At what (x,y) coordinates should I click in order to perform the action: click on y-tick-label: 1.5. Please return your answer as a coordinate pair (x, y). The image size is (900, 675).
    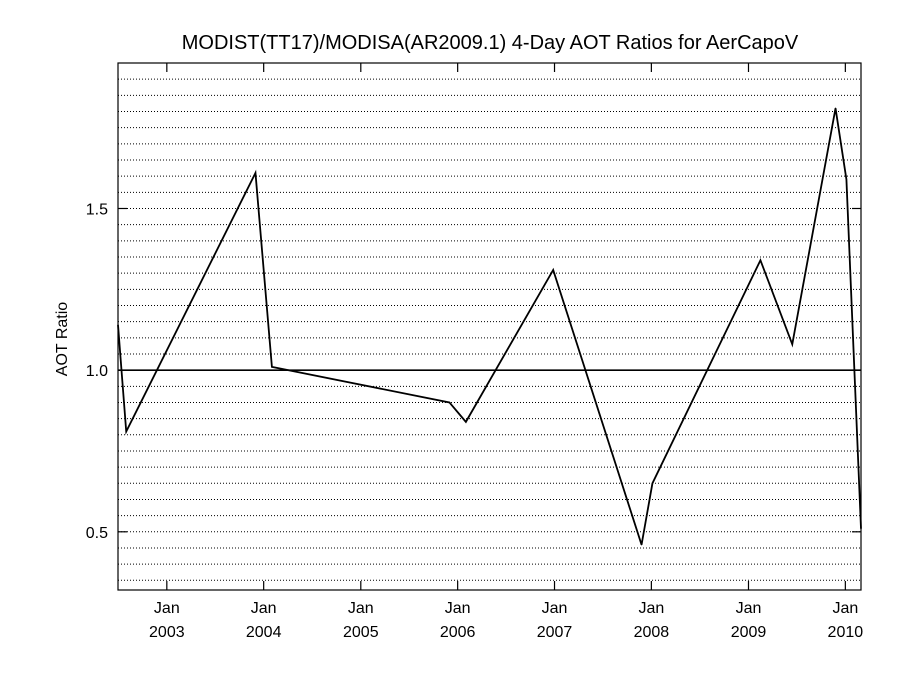
    Looking at the image, I should click on (97, 209).